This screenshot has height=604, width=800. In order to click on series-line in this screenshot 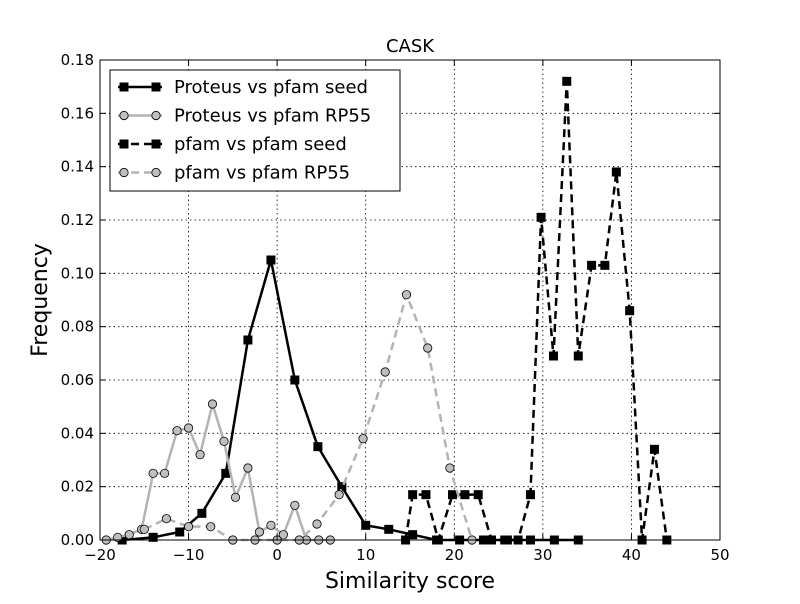, I will do `click(218, 472)`.